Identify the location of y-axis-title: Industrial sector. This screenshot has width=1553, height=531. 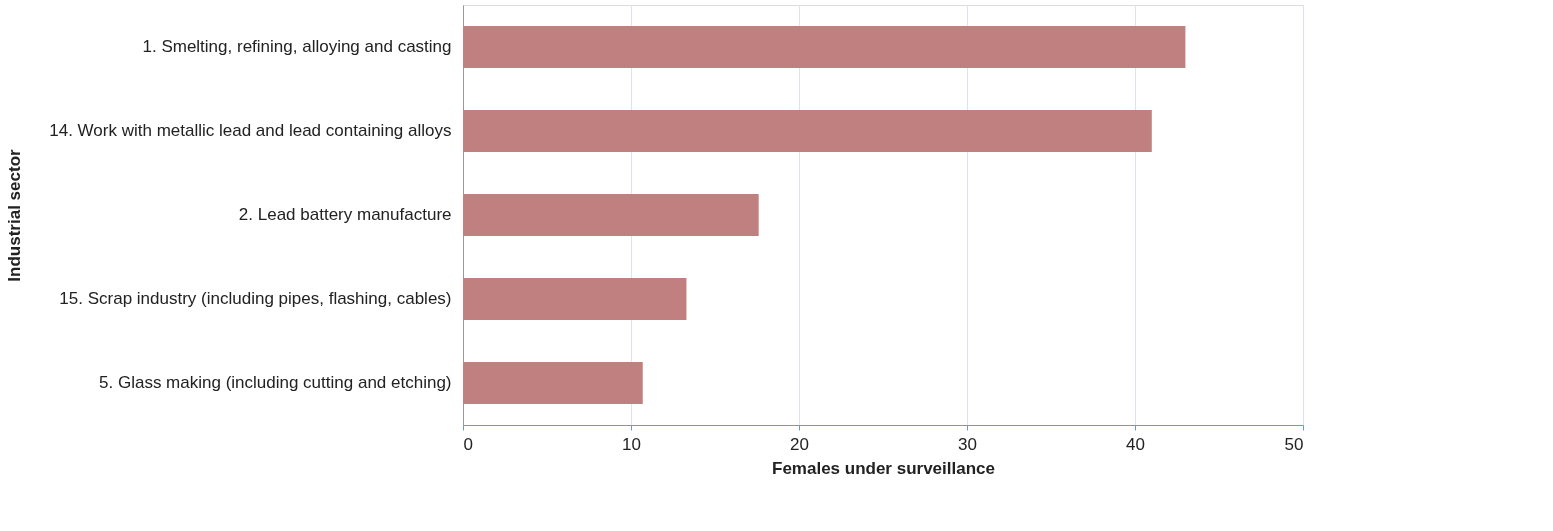
(14, 215).